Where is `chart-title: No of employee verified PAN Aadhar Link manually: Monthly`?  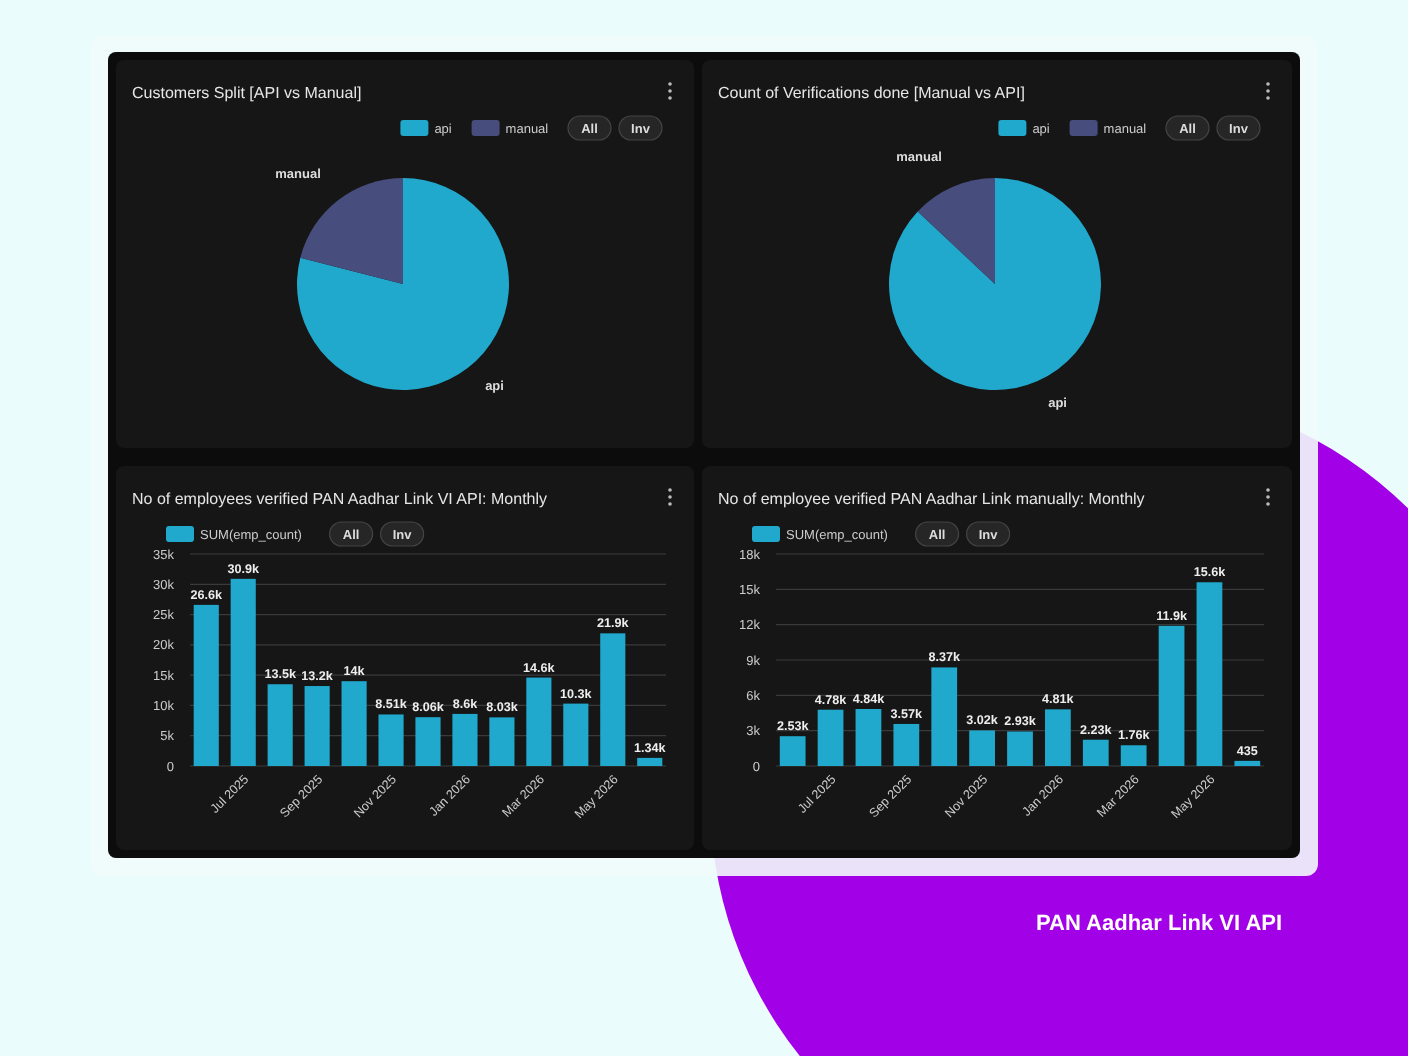 chart-title: No of employee verified PAN Aadhar Link manually: Monthly is located at coordinates (931, 499).